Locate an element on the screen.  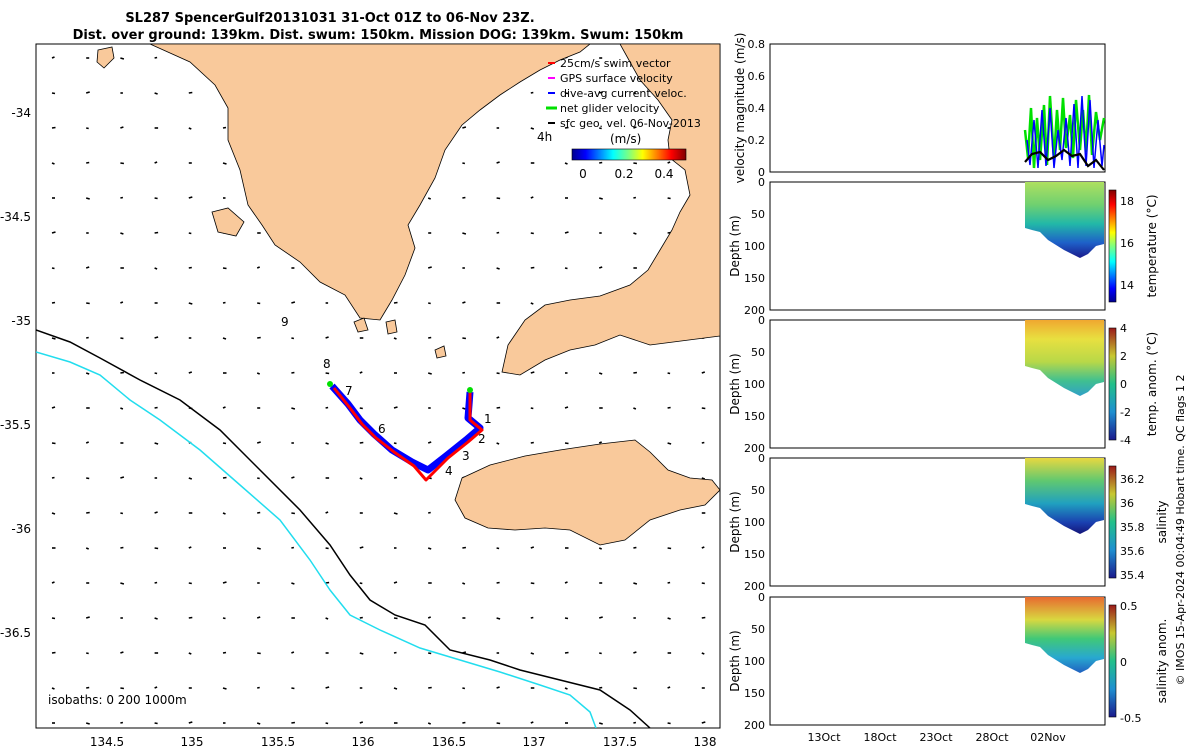
salinity-cbar-tick: 35.4 is located at coordinates (1132, 575).